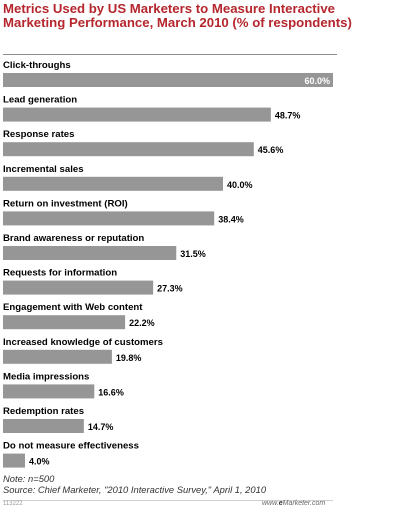 The image size is (412, 507). What do you see at coordinates (280, 503) in the screenshot?
I see `brand-e: e` at bounding box center [280, 503].